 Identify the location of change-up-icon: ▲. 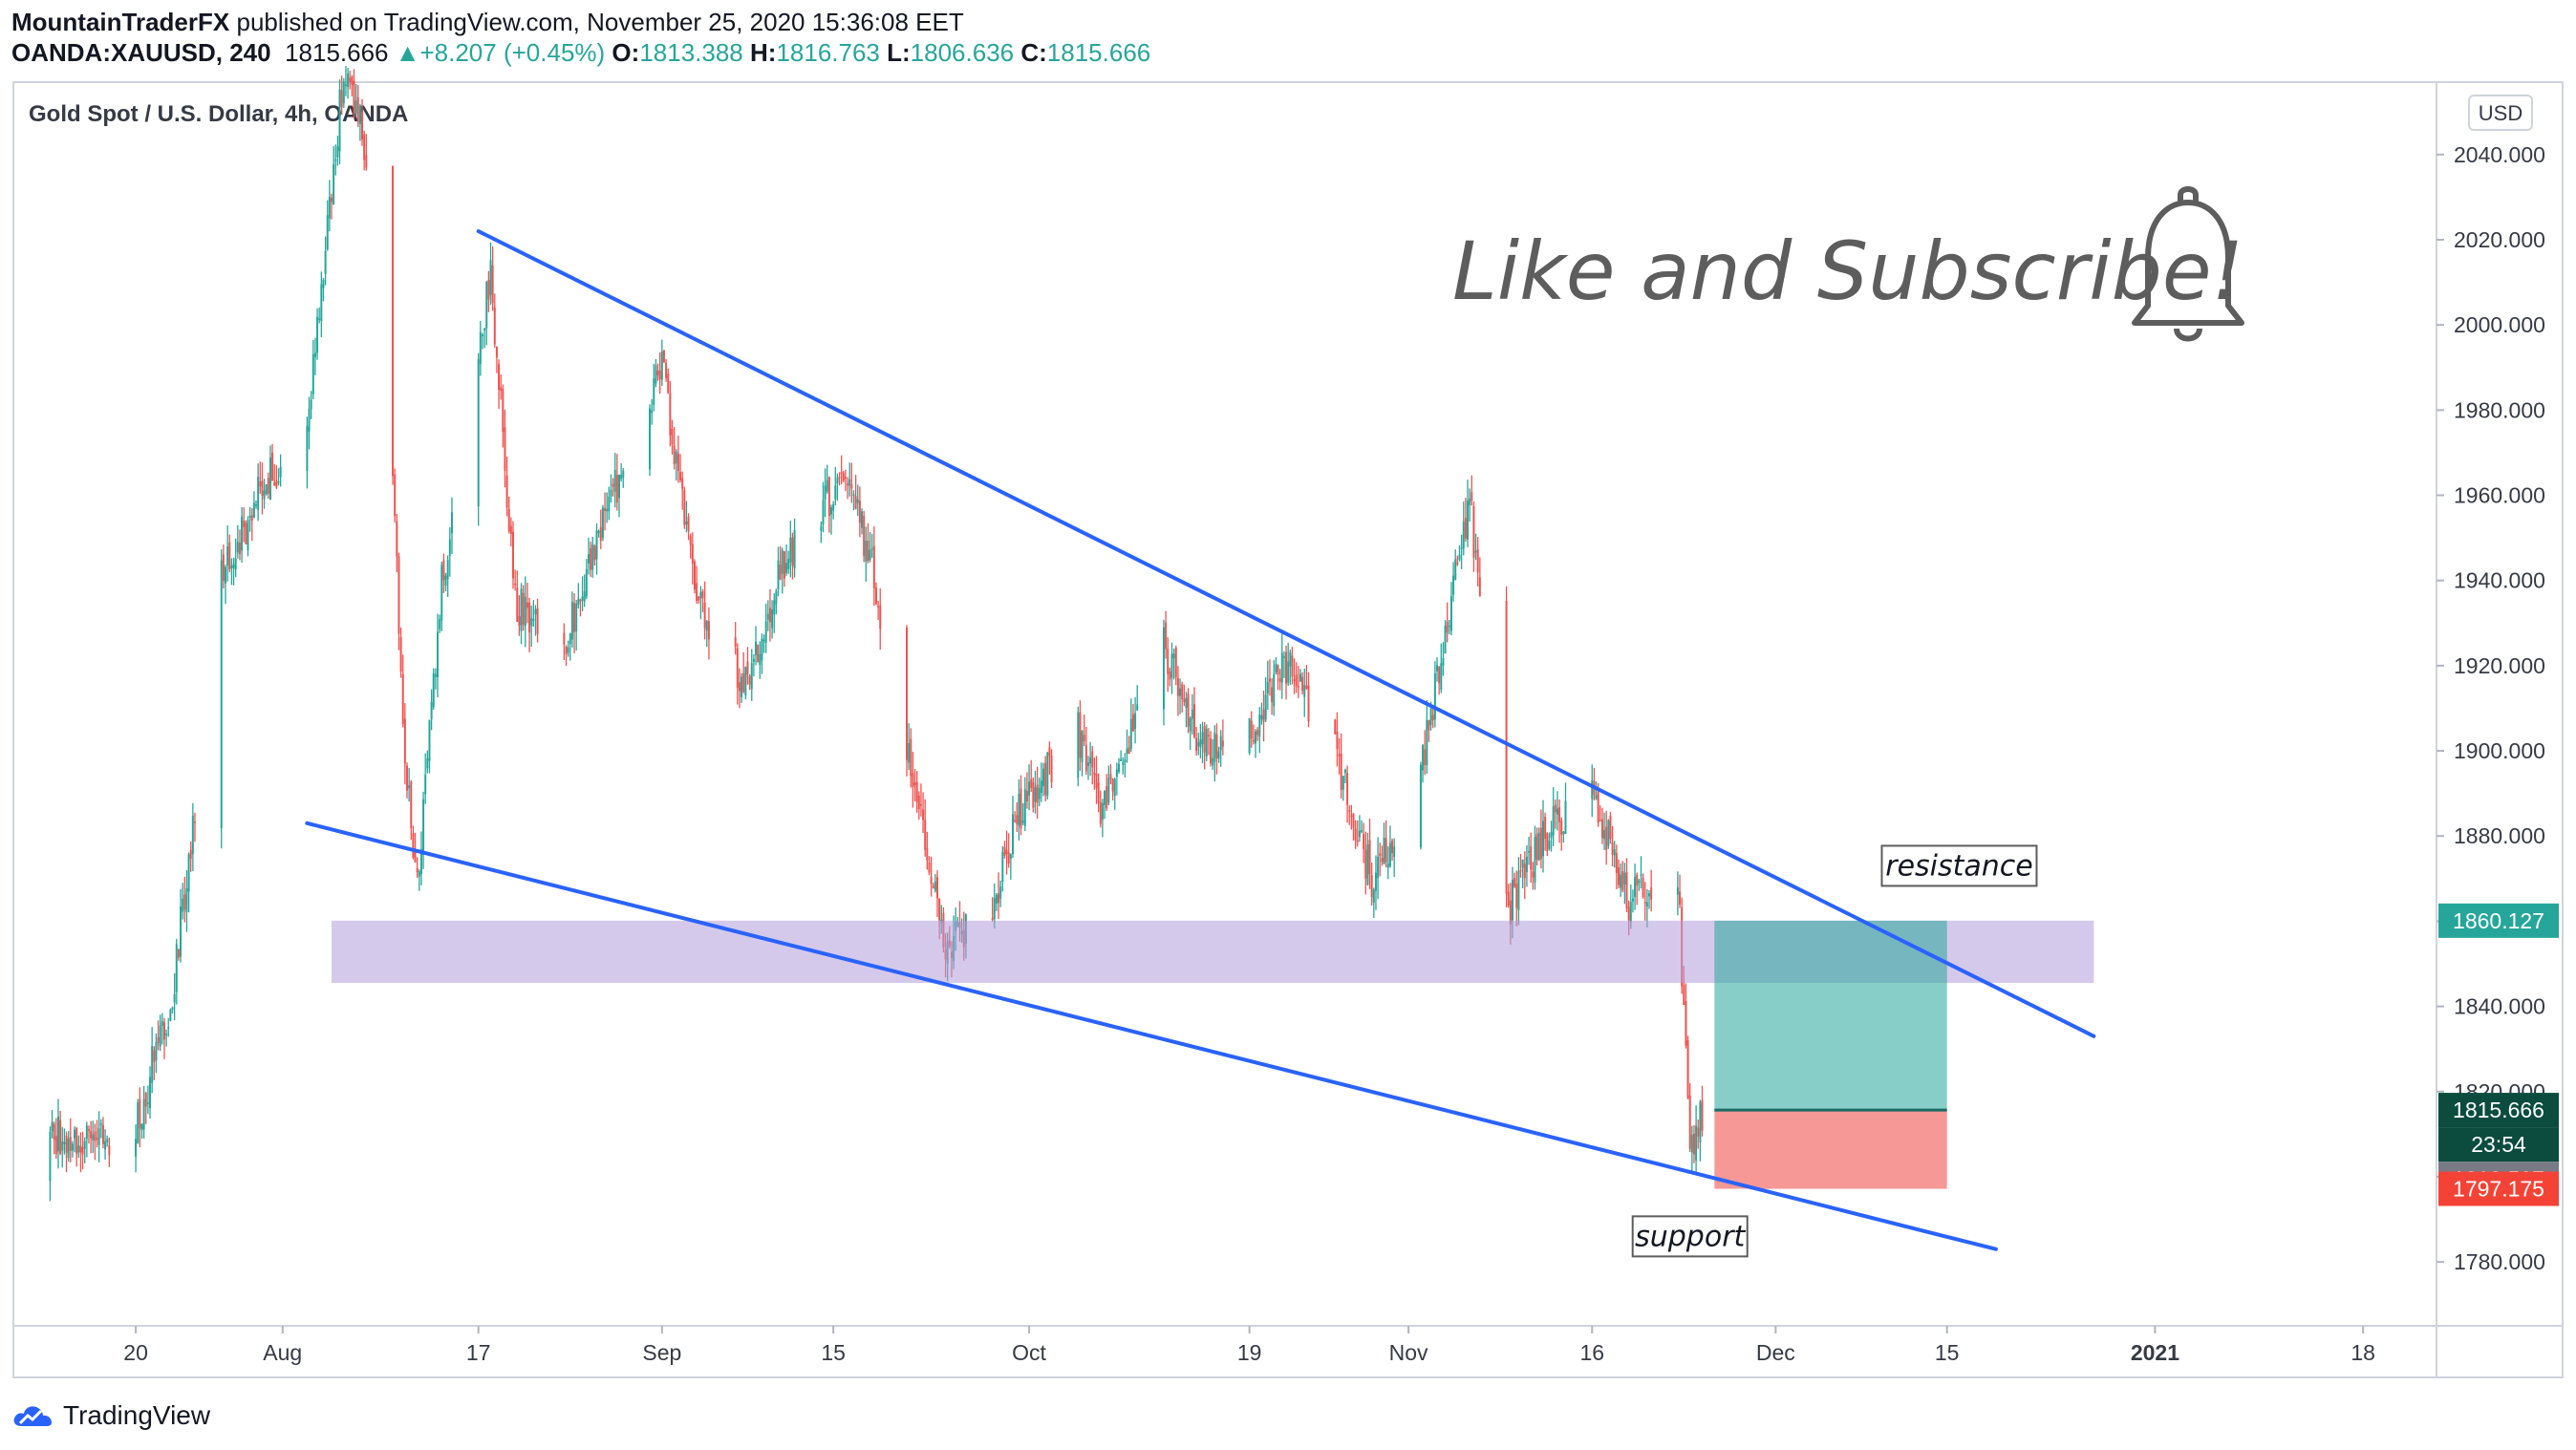
(407, 52).